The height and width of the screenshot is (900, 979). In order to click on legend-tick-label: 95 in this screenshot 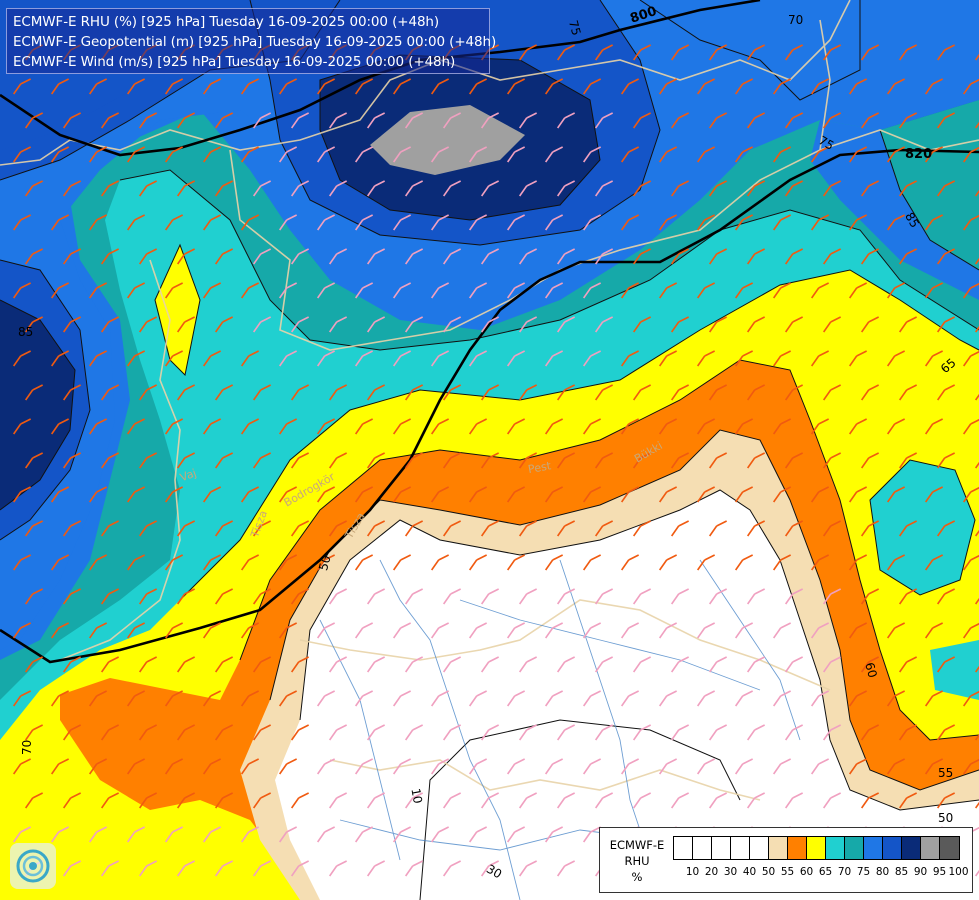, I will do `click(939, 872)`.